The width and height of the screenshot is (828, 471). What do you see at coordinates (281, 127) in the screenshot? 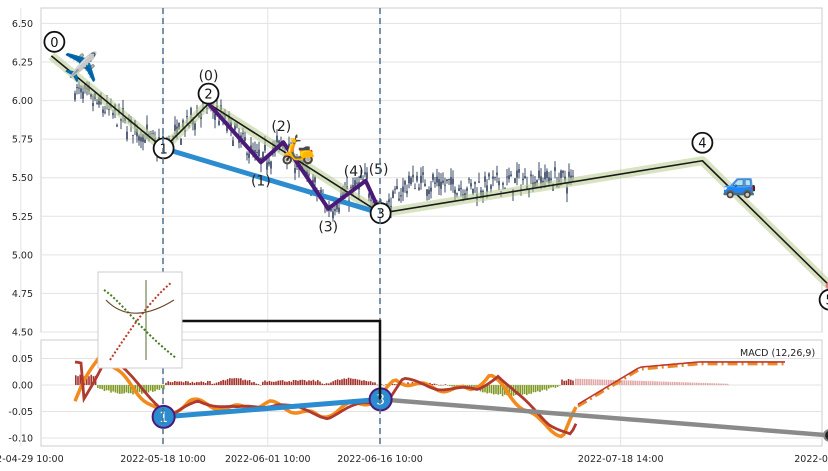
I see `elliott-sub-label: (2)` at bounding box center [281, 127].